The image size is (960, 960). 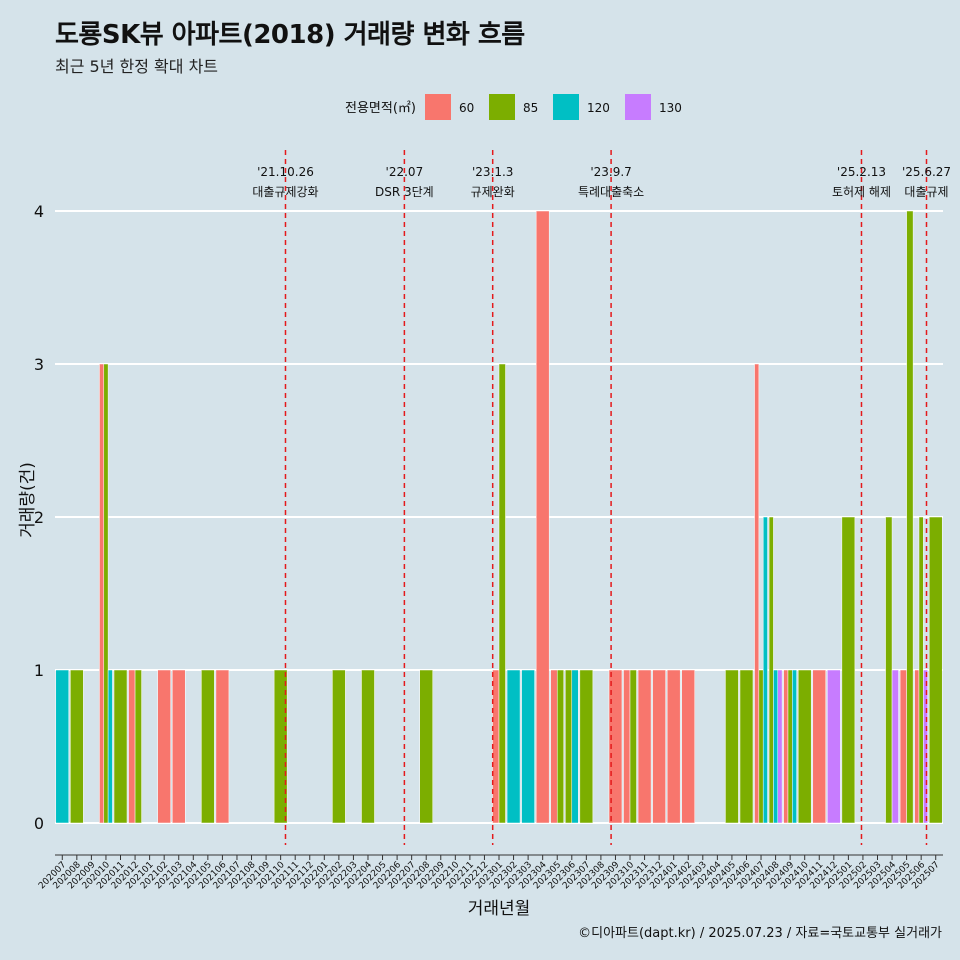 I want to click on y-tick-label: 4, so click(x=39, y=211).